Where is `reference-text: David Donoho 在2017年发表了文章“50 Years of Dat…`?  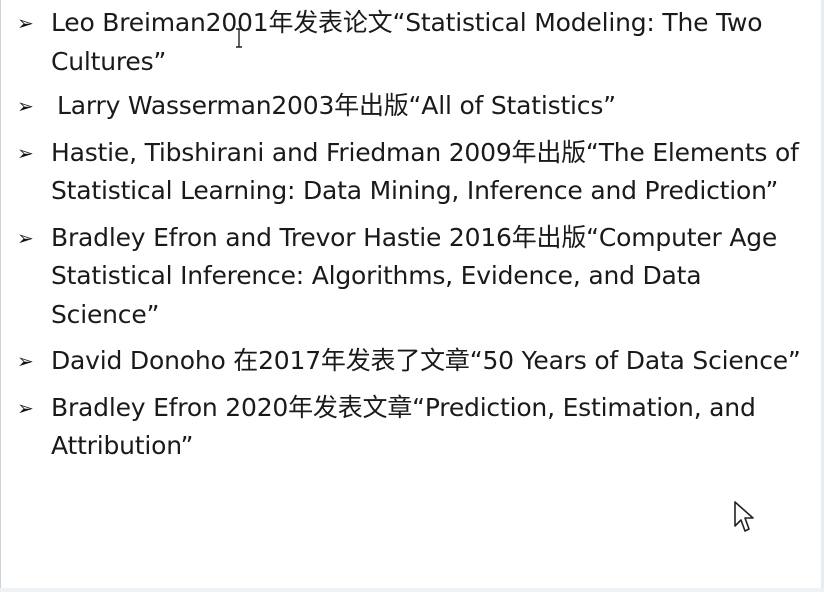 reference-text: David Donoho 在2017年发表了文章“50 Years of Dat… is located at coordinates (426, 360).